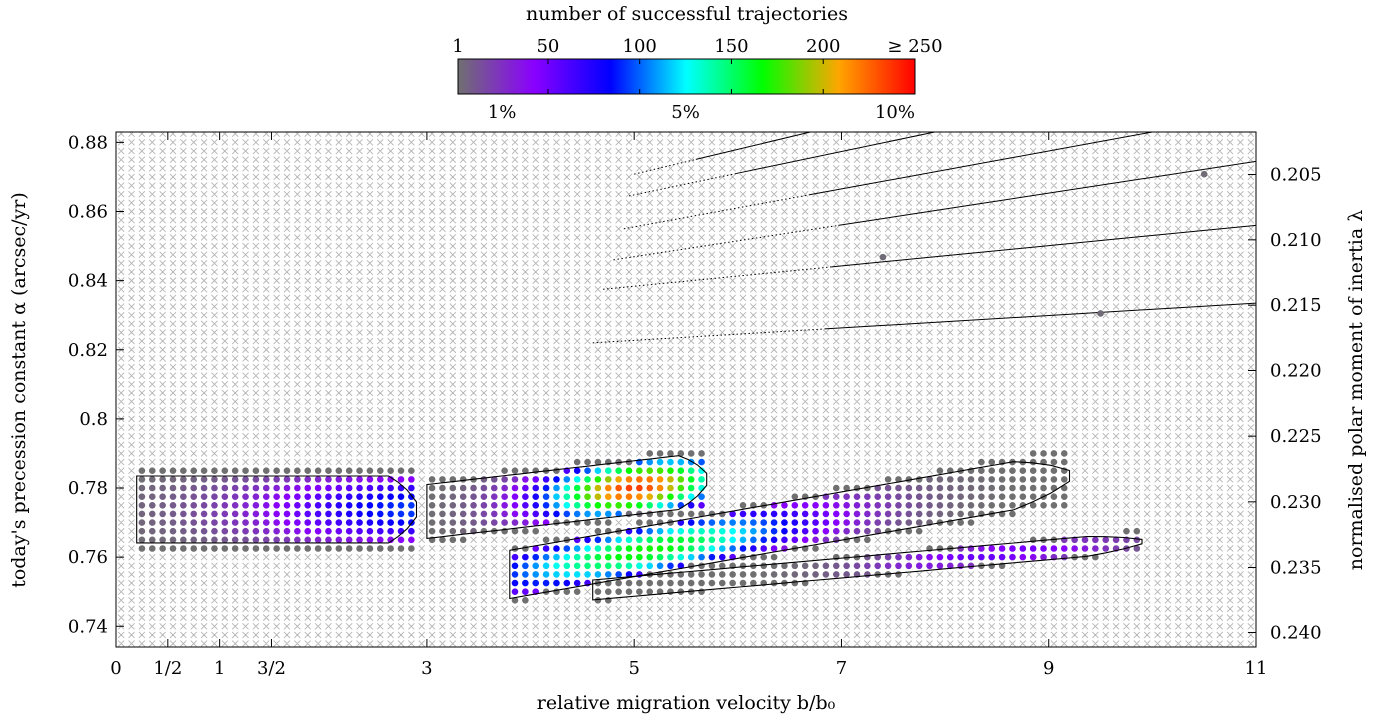 Image resolution: width=1386 pixels, height=720 pixels. Describe the element at coordinates (96, 384) in the screenshot. I see `y-axis: 0.74 0.76 0.78 0.8 0.82 0.84 0.86 0.88` at that location.